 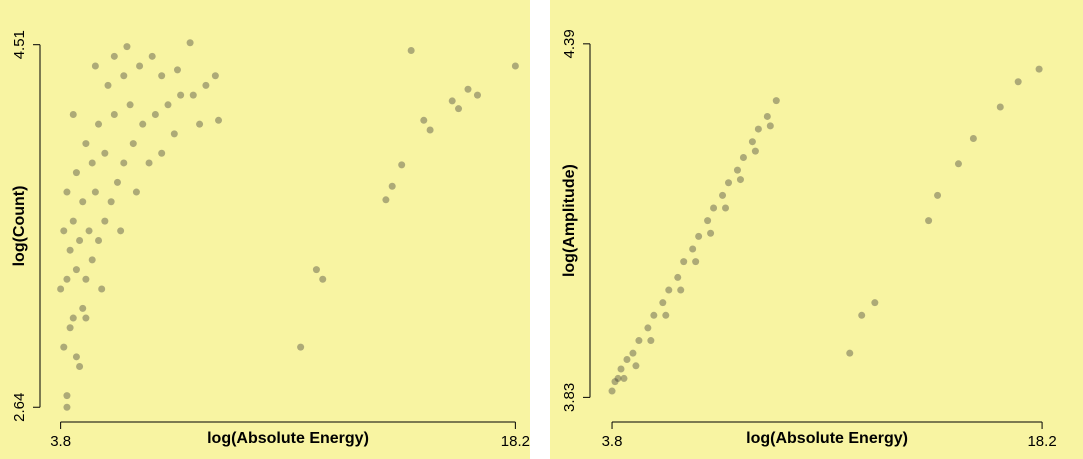 I want to click on y-tick-label: 4.39, so click(x=569, y=43).